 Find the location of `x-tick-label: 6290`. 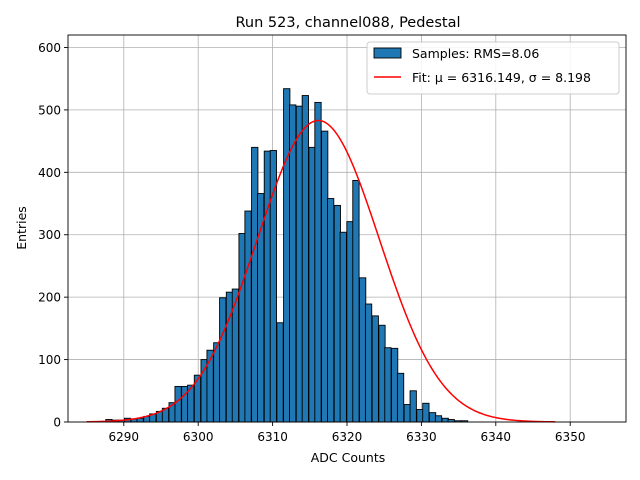

x-tick-label: 6290 is located at coordinates (124, 437).